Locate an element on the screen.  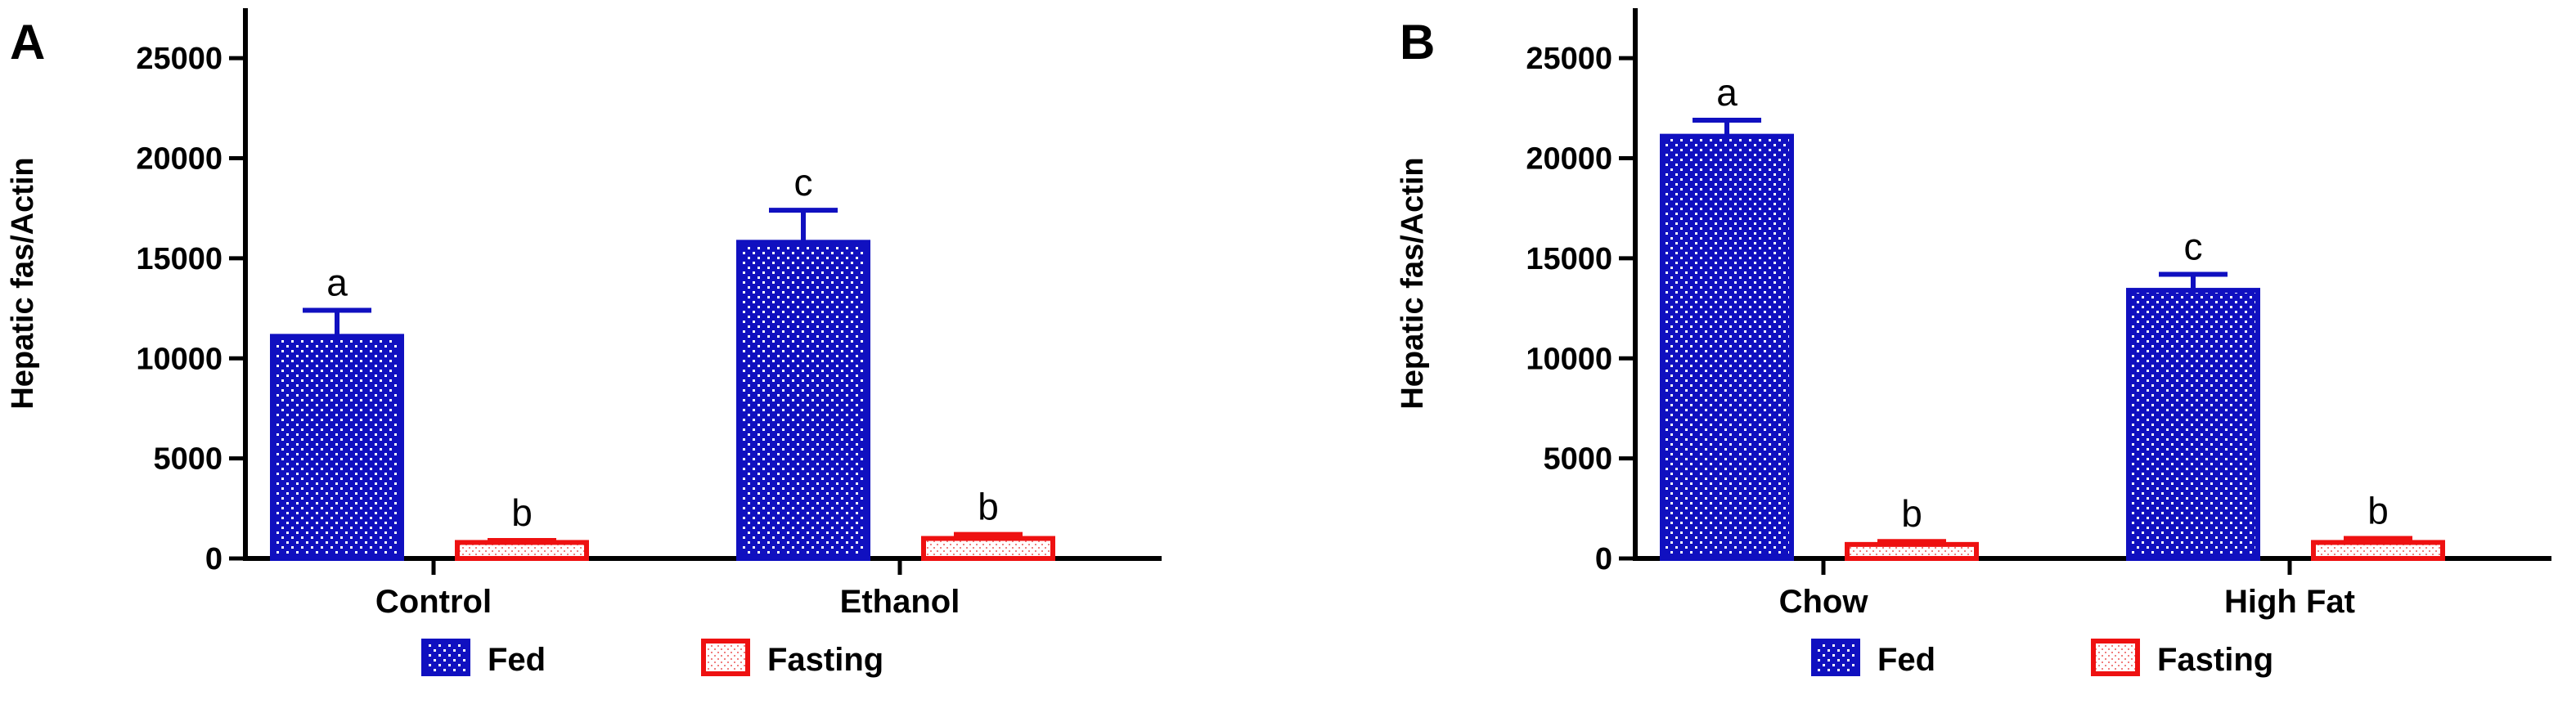
panel-label: B is located at coordinates (1417, 42).